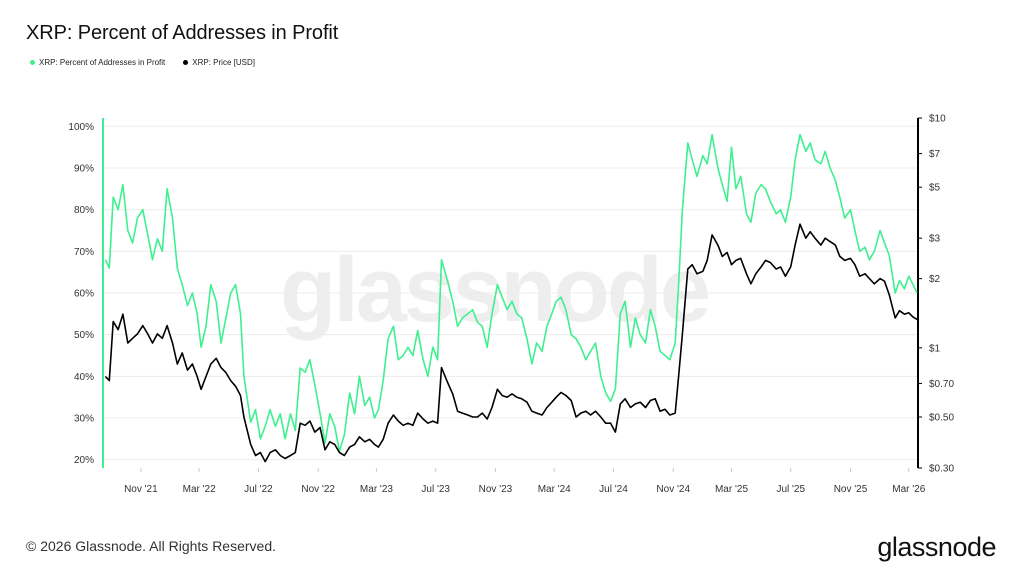 The width and height of the screenshot is (1024, 576). I want to click on legend-item-profit: XRP: Percent of Addresses in Profit, so click(97, 62).